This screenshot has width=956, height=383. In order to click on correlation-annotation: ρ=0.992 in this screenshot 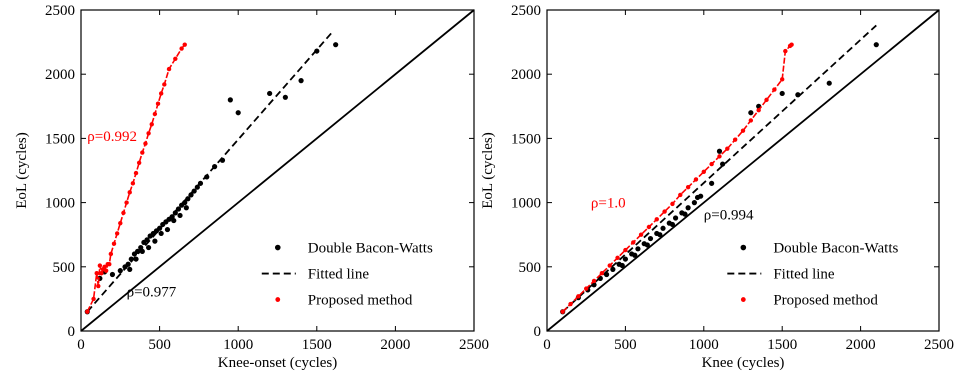, I will do `click(112, 137)`.